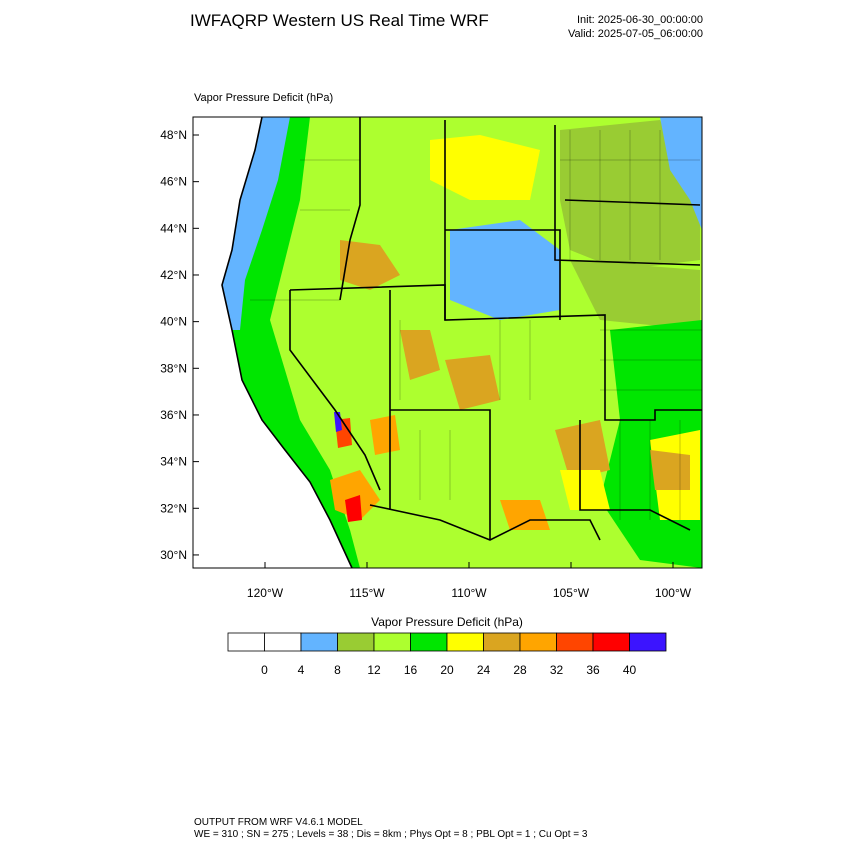 The width and height of the screenshot is (850, 850). What do you see at coordinates (173, 508) in the screenshot?
I see `lat-label: 32°N` at bounding box center [173, 508].